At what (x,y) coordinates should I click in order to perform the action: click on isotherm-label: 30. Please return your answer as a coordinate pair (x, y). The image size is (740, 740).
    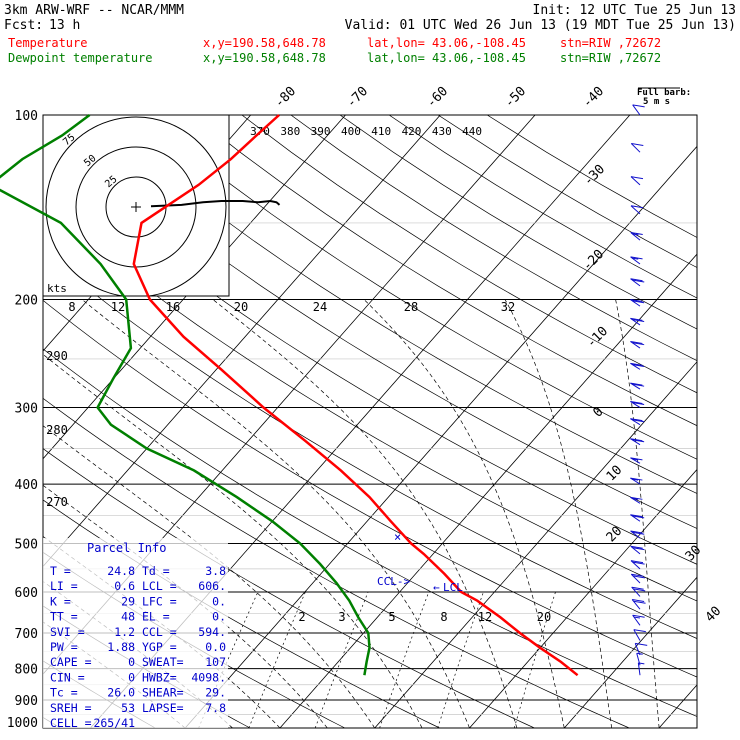
    Looking at the image, I should click on (694, 554).